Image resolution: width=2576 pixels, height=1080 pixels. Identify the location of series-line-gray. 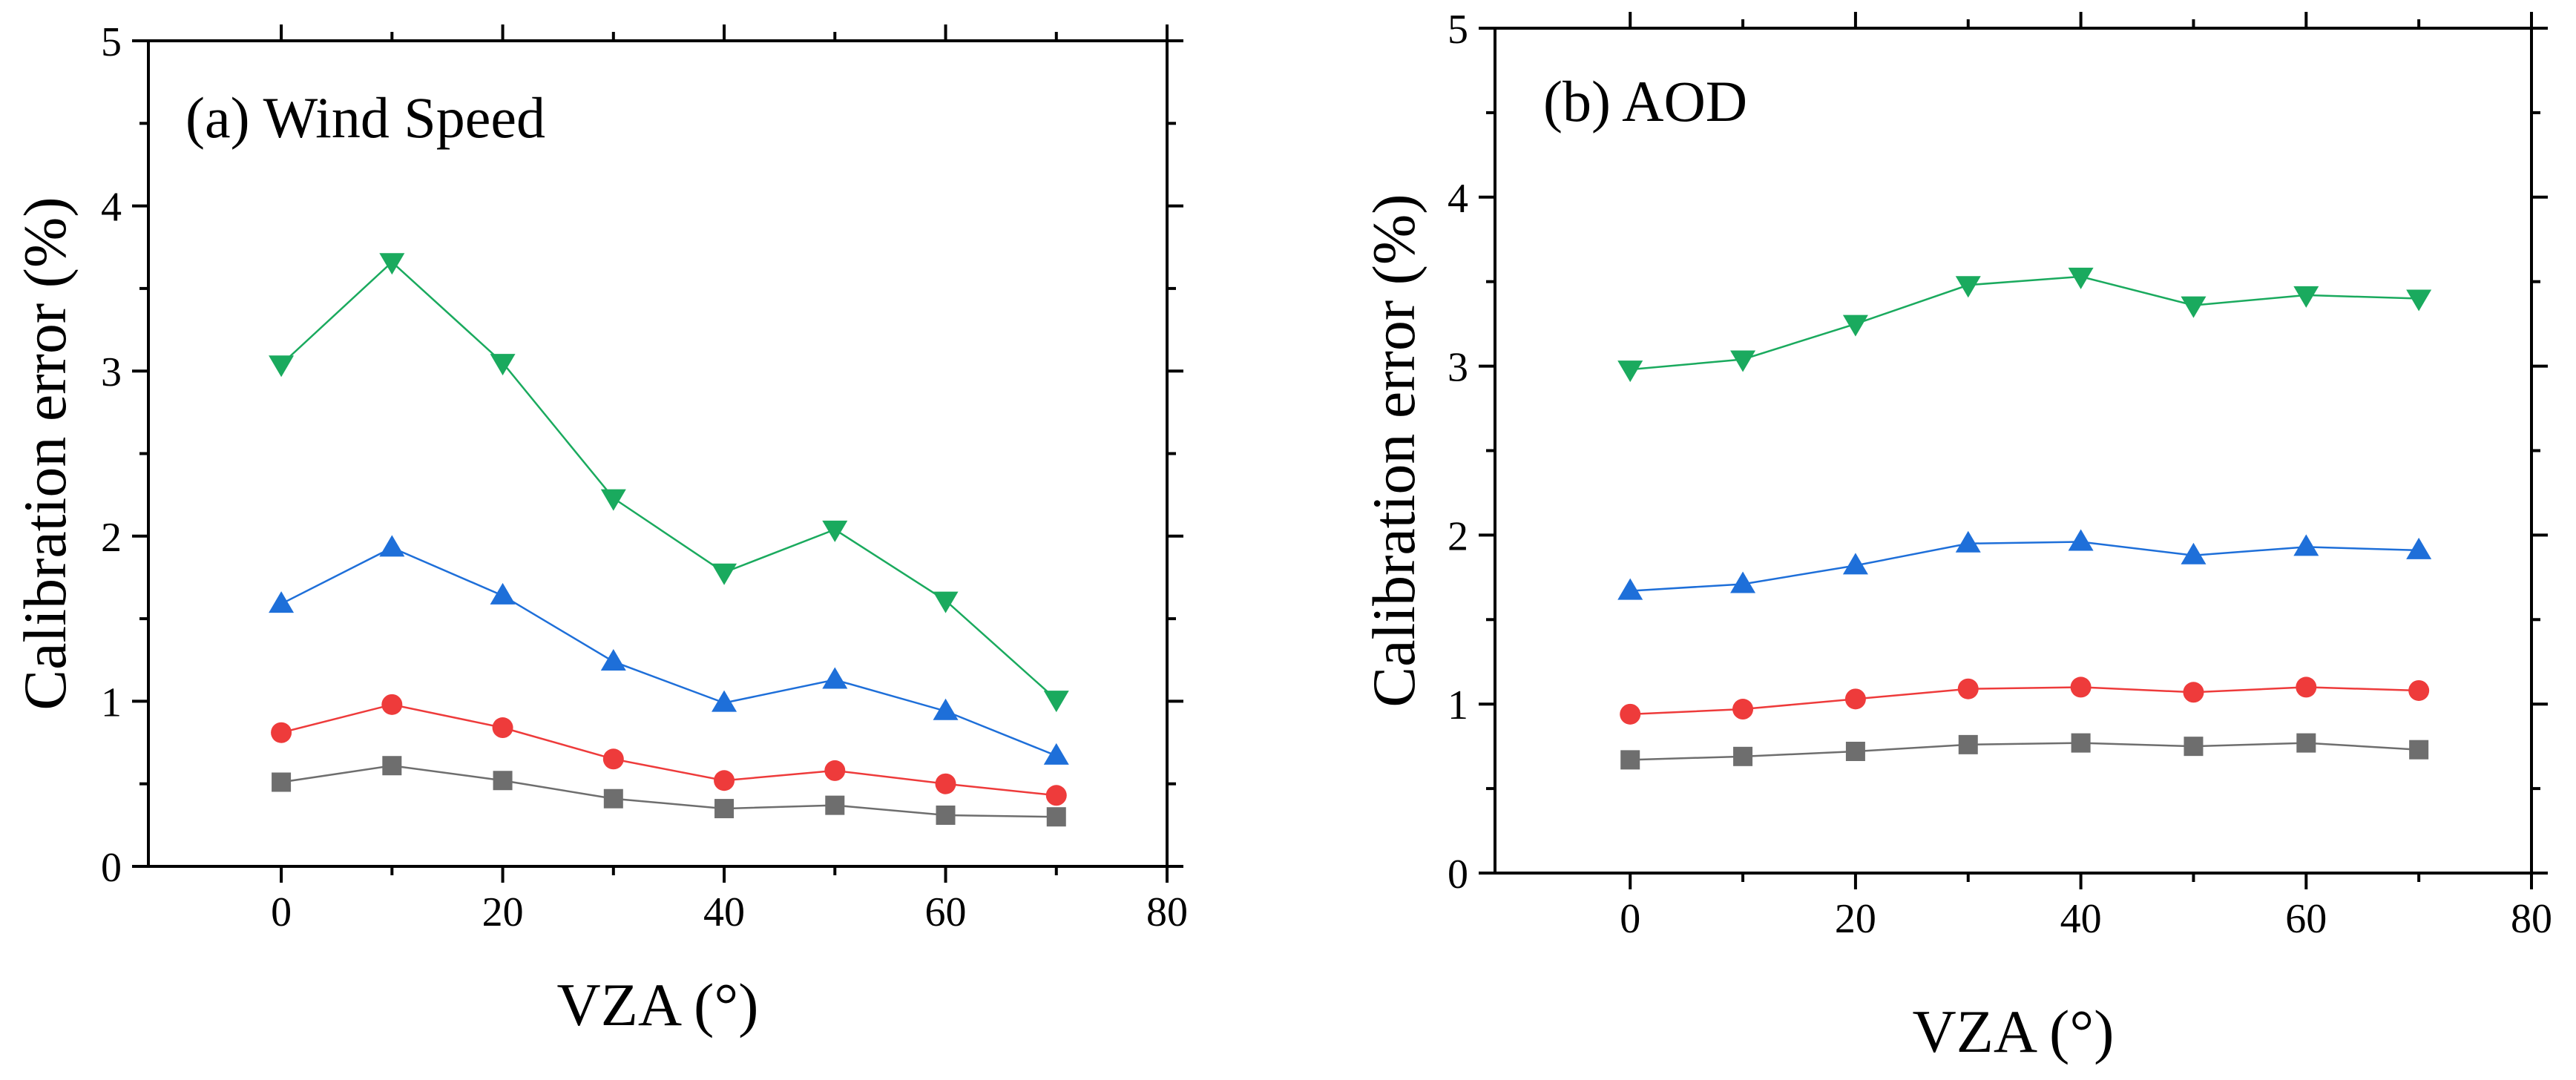
(2024, 751).